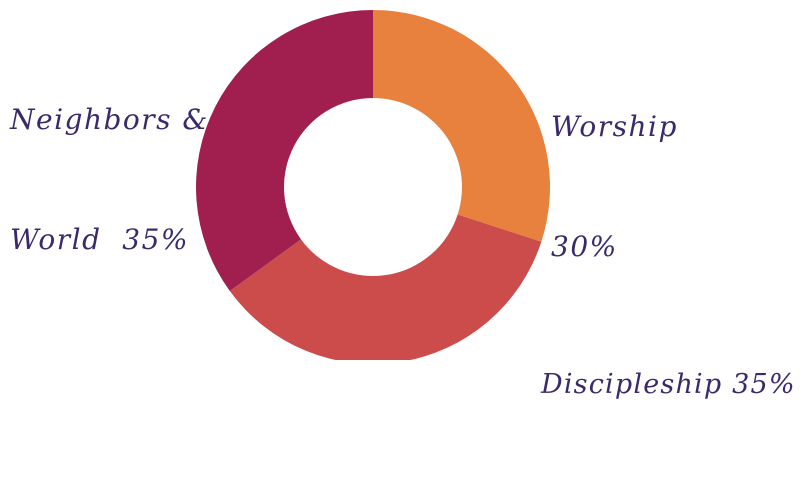 Image resolution: width=812 pixels, height=485 pixels. I want to click on slice-label-worship-value: 30%, so click(584, 246).